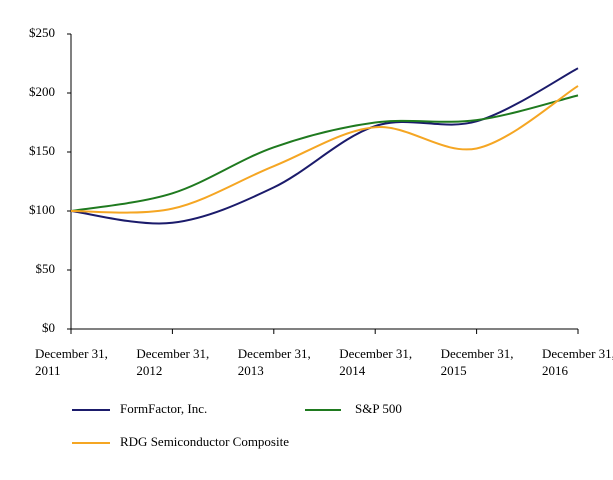 The image size is (613, 480). What do you see at coordinates (477, 362) in the screenshot?
I see `x-tick-label: December 31, 2015` at bounding box center [477, 362].